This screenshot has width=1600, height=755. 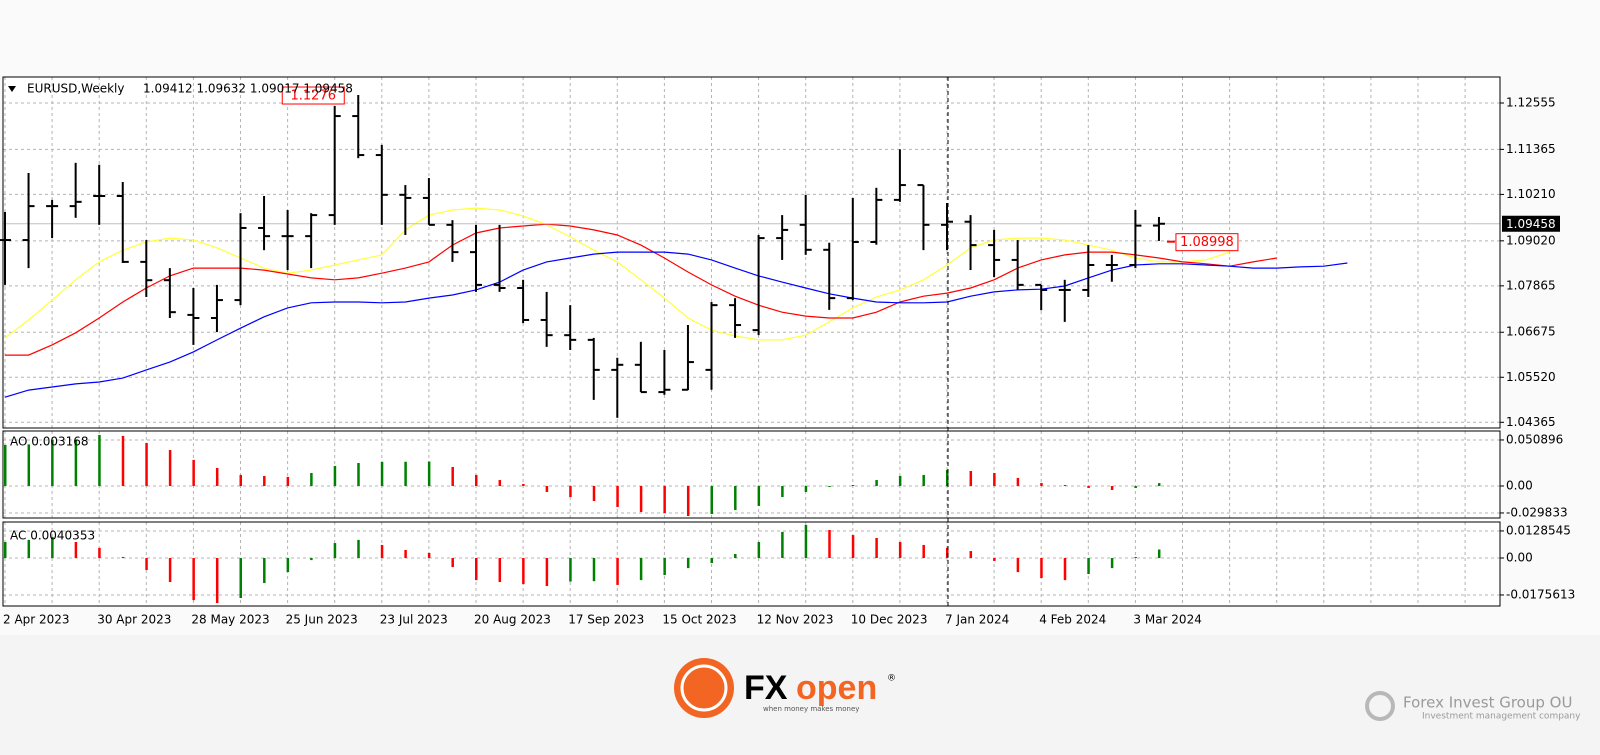 I want to click on x-tick-label: 17 Sep 2023, so click(x=606, y=620).